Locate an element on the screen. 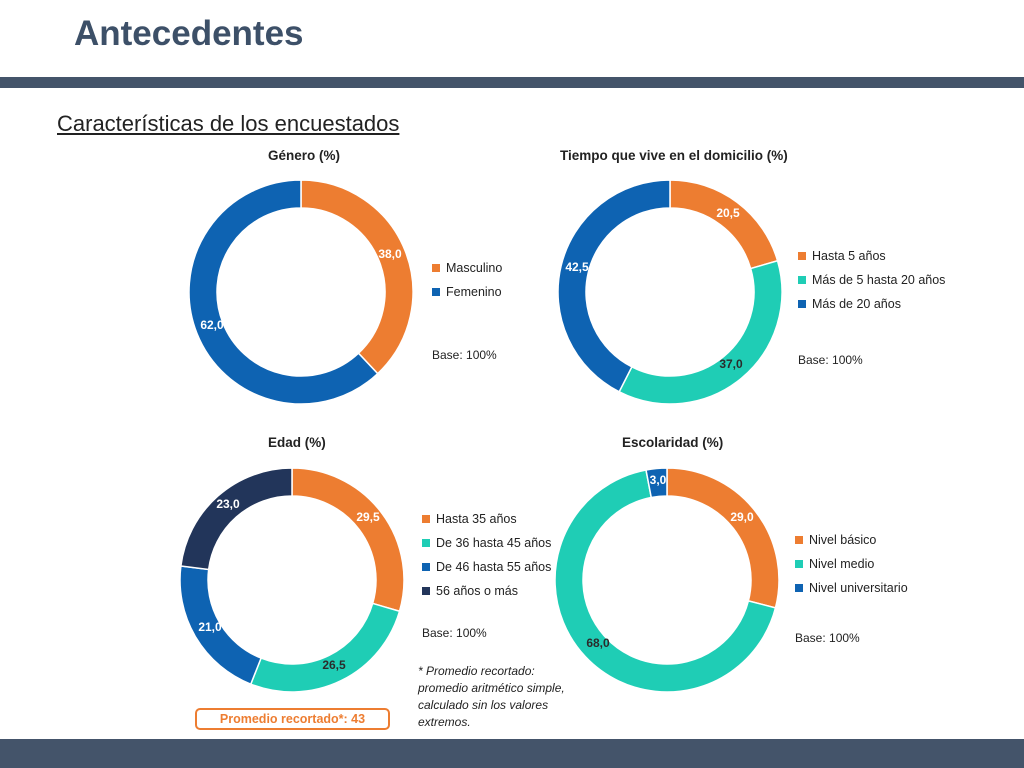 This screenshot has height=768, width=1024. legend-label: 56 años o más is located at coordinates (477, 591).